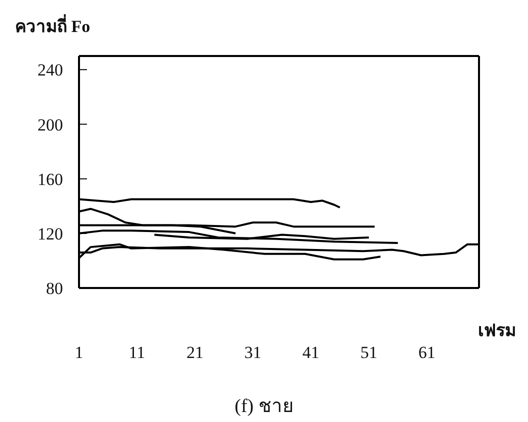 This screenshot has height=422, width=528. I want to click on x-tick-label: 61, so click(427, 352).